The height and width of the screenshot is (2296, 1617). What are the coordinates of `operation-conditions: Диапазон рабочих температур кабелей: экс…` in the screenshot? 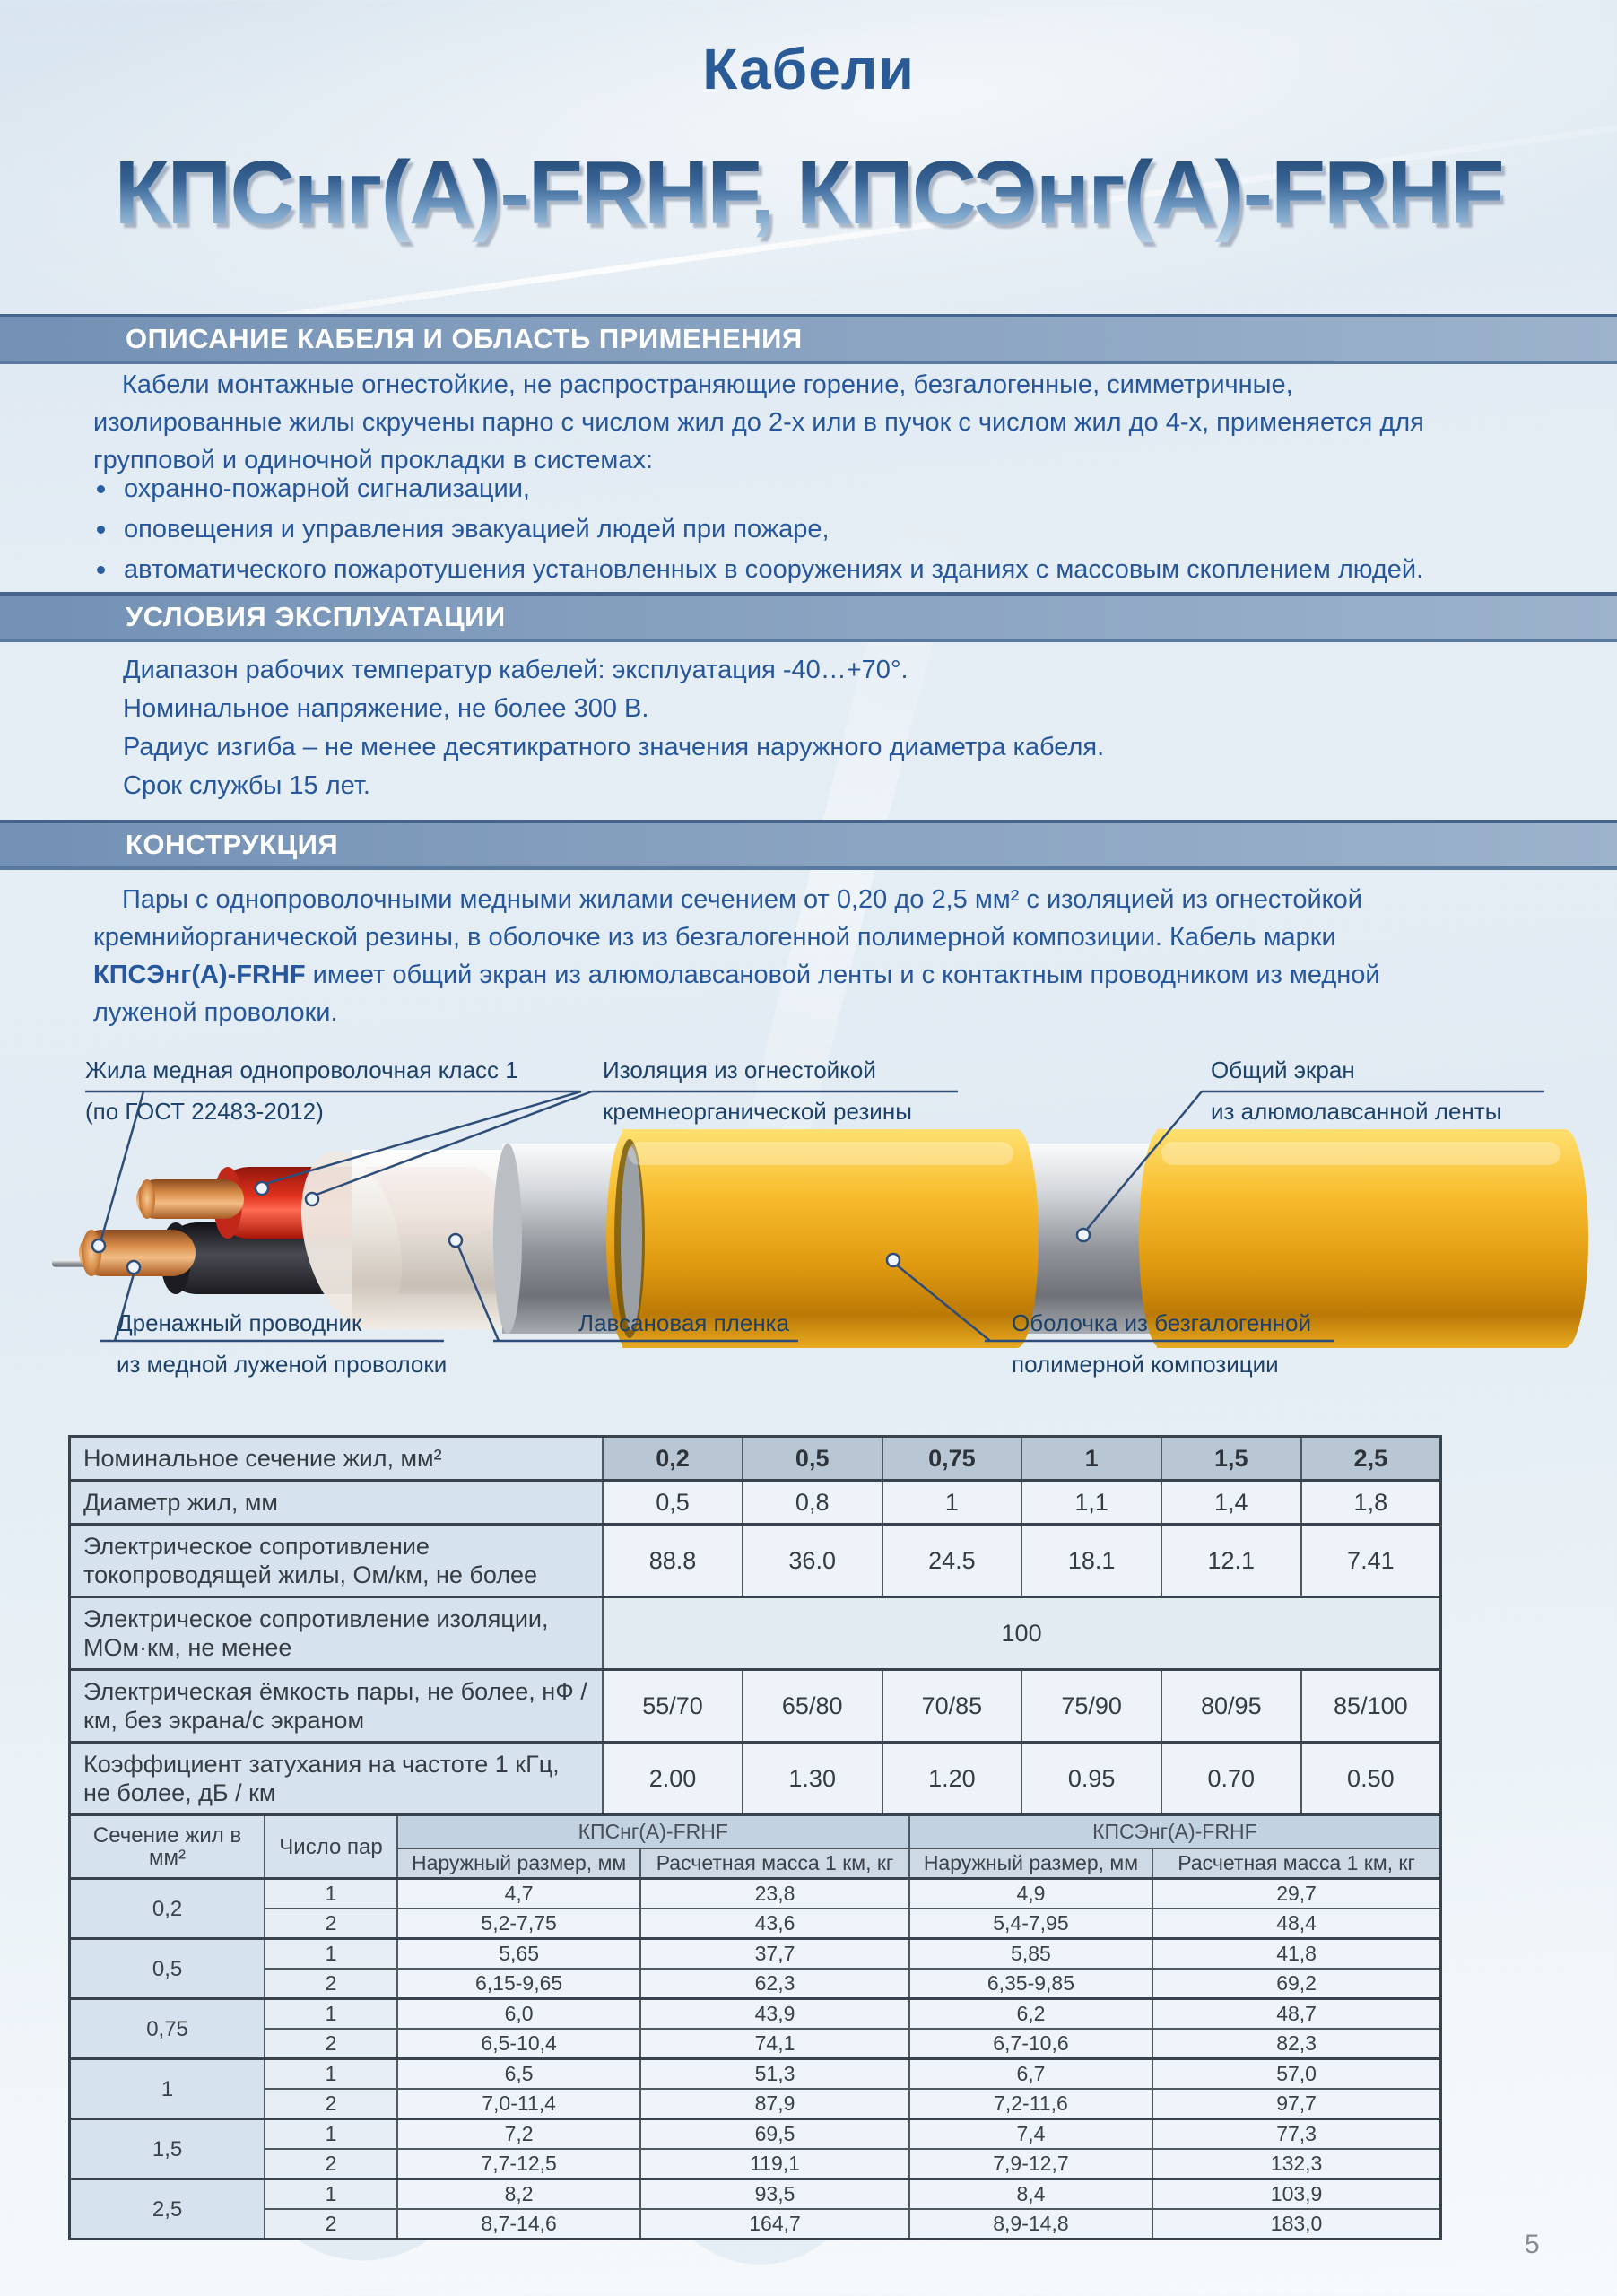 It's located at (804, 728).